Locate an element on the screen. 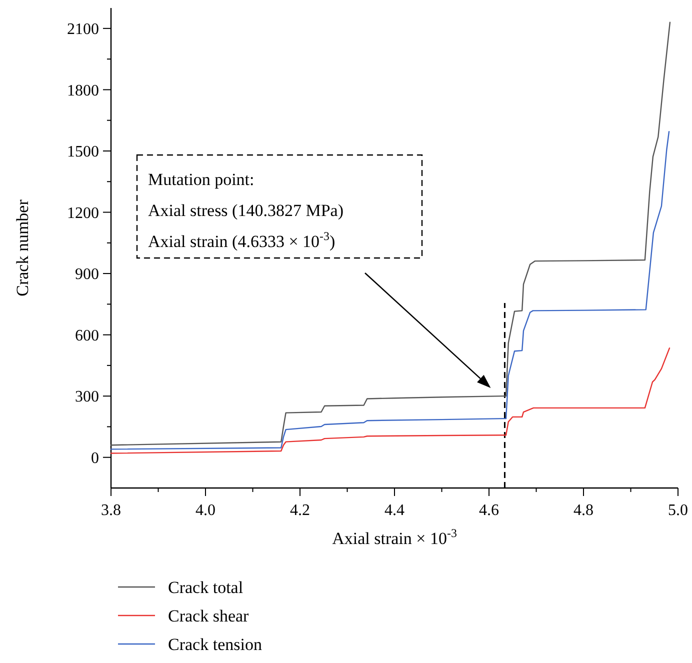 The width and height of the screenshot is (692, 663). legend-label: Crack total is located at coordinates (206, 587).